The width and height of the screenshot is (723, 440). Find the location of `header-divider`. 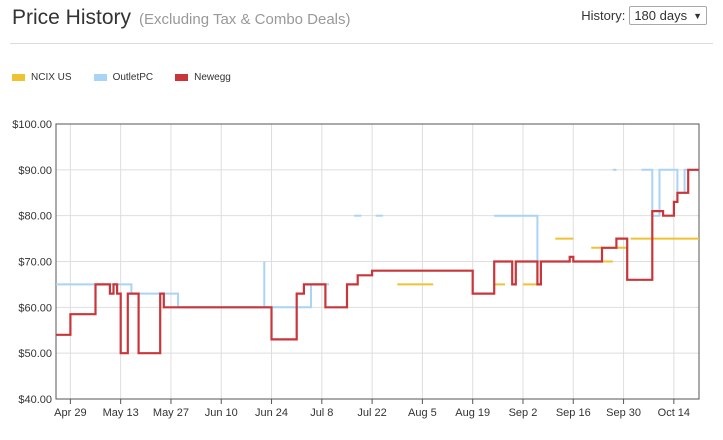

header-divider is located at coordinates (361, 43).